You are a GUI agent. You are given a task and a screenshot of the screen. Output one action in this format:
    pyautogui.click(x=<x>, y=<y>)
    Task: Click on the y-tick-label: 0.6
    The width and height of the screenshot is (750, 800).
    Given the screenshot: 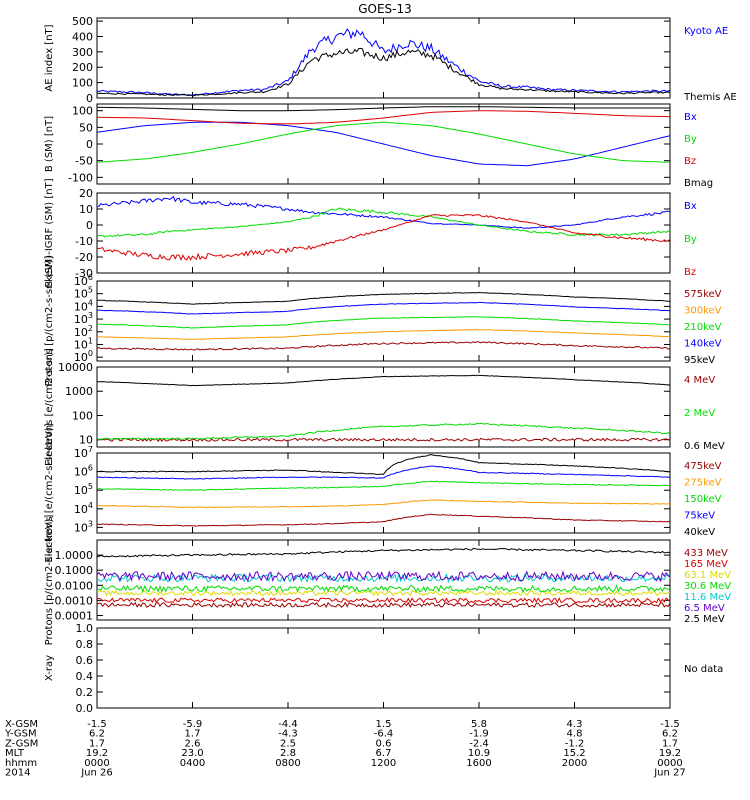 What is the action you would take?
    pyautogui.click(x=85, y=660)
    